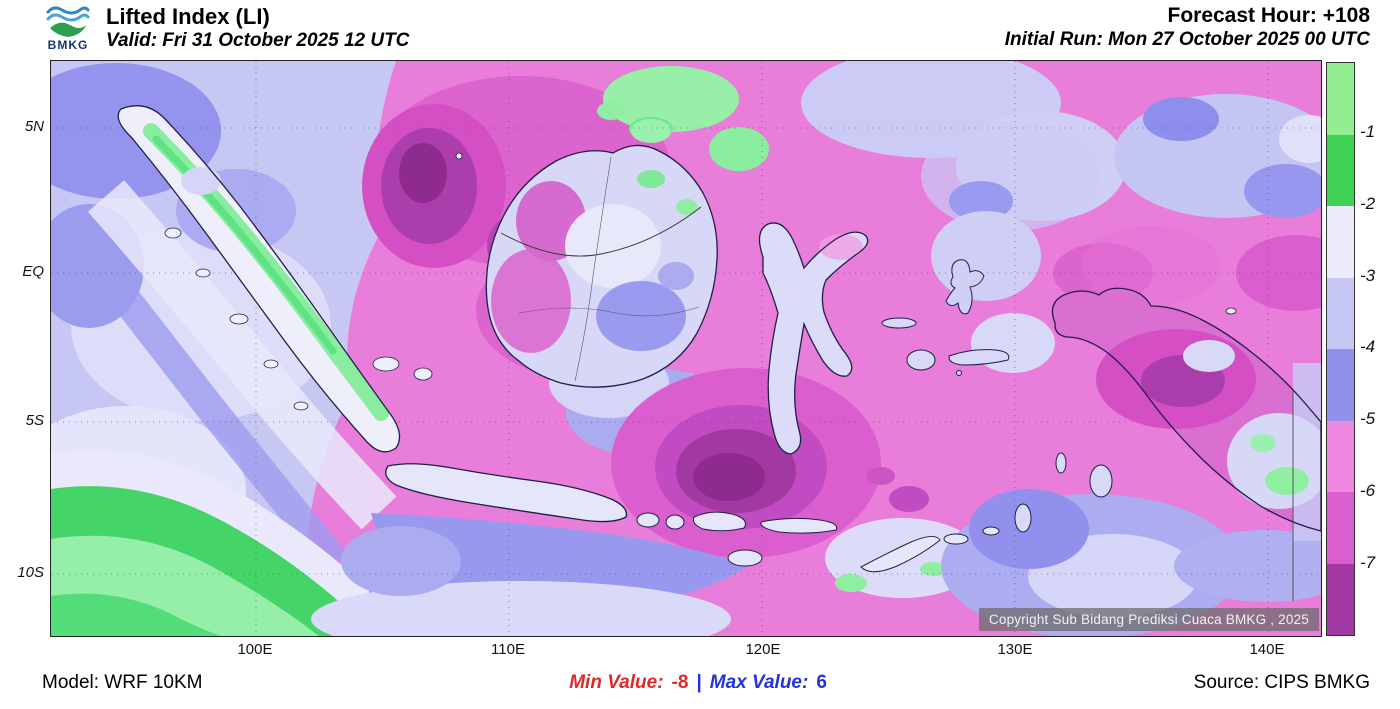 The image size is (1400, 709). I want to click on island-halmahera, so click(965, 287).